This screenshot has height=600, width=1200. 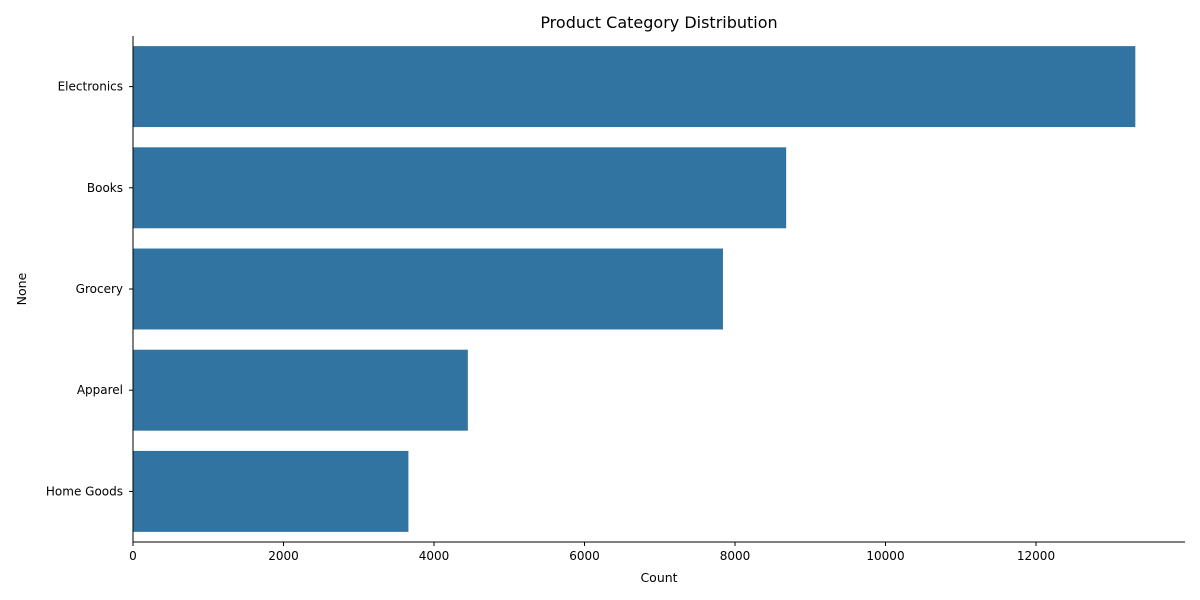 What do you see at coordinates (460, 188) in the screenshot?
I see `bar-books` at bounding box center [460, 188].